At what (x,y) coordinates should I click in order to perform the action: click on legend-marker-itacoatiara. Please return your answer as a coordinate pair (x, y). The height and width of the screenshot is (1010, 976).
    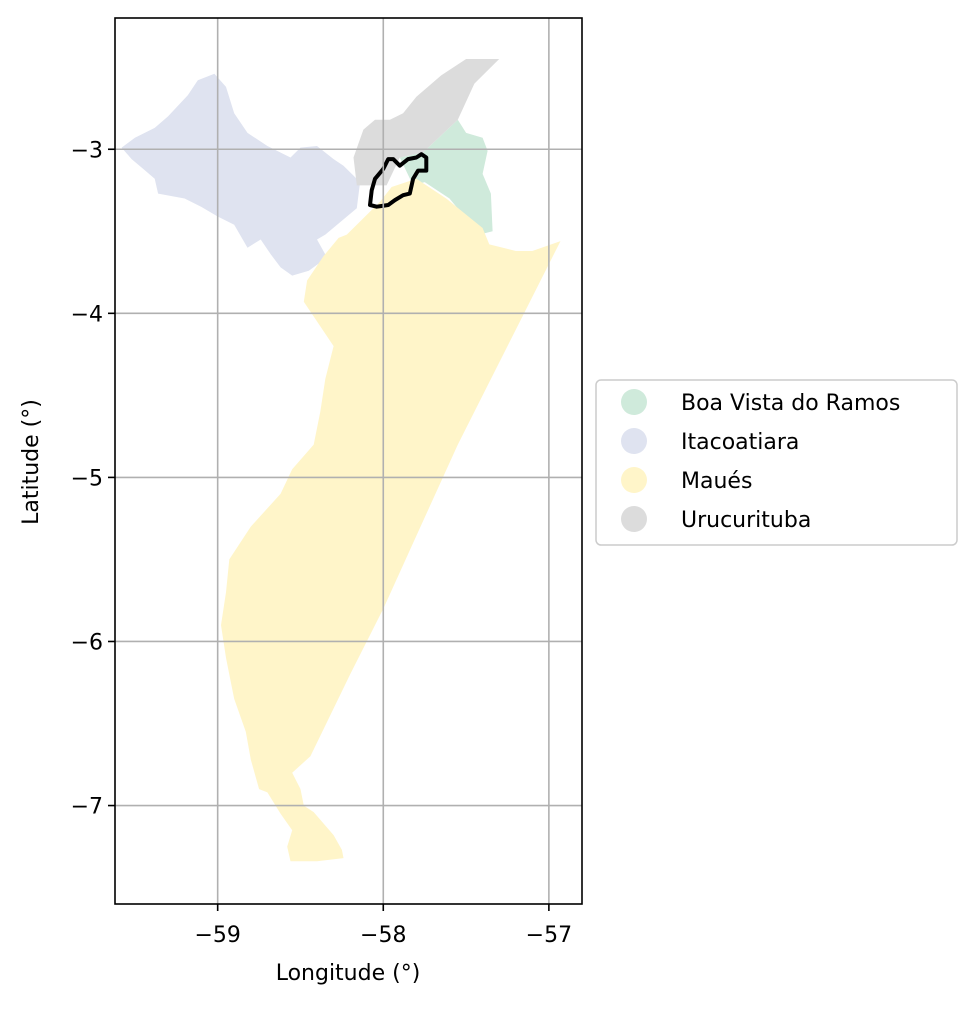
    Looking at the image, I should click on (634, 441).